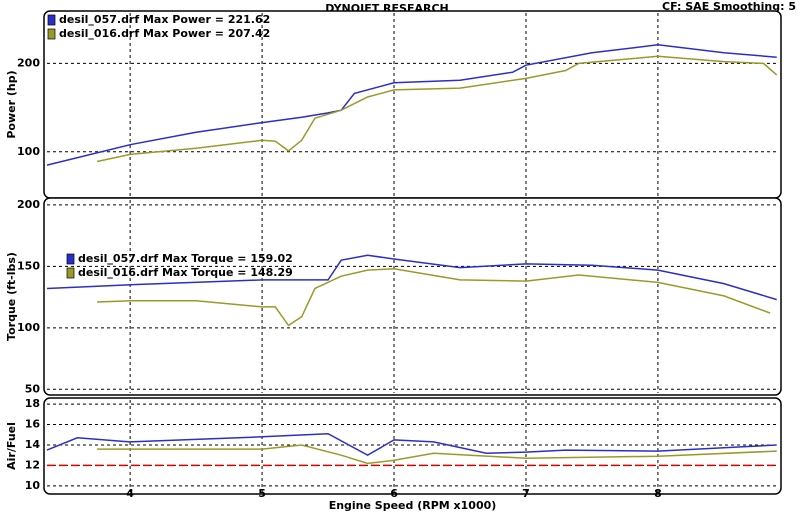 The image size is (800, 515). I want to click on x-tick-label: 6, so click(394, 493).